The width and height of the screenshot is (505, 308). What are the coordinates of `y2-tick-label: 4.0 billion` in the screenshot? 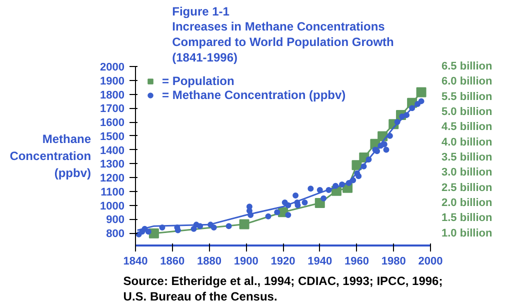 It's located at (467, 142).